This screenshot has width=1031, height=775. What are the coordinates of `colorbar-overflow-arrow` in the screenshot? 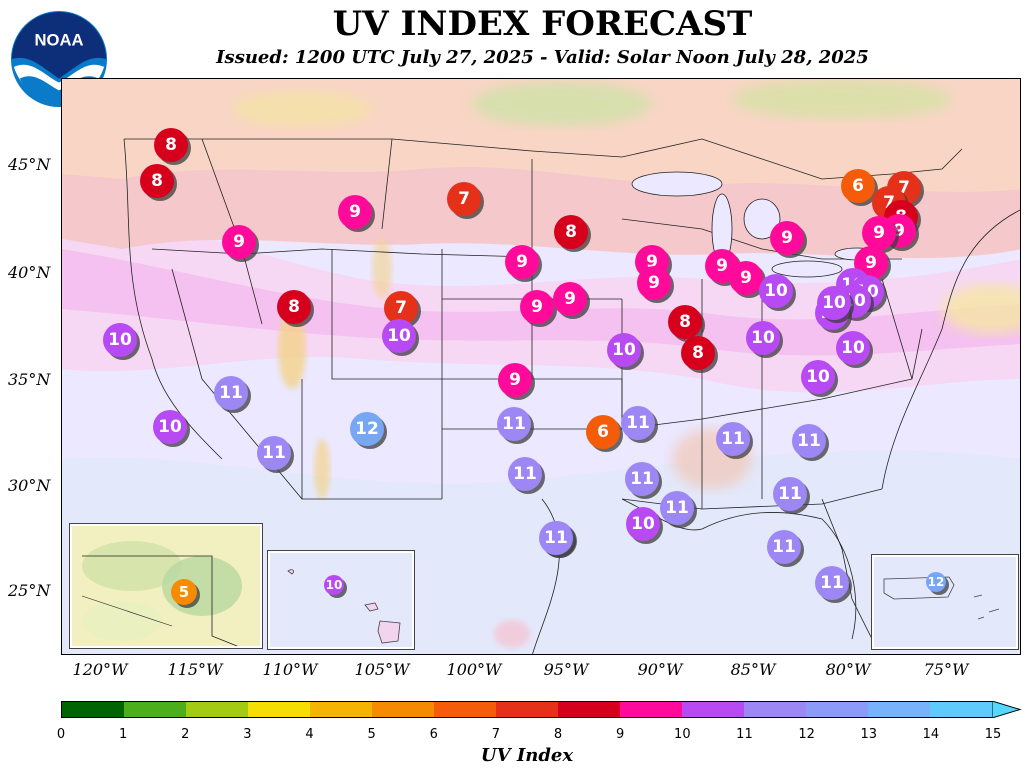 It's located at (1007, 709).